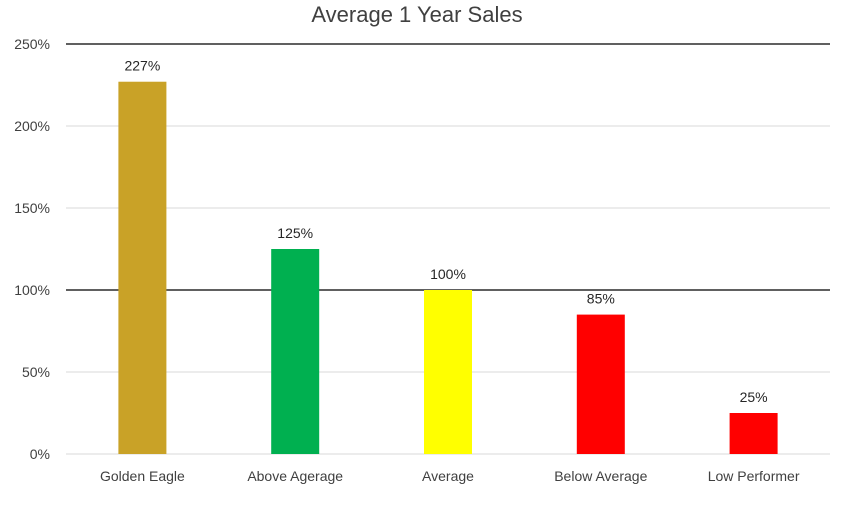 This screenshot has width=860, height=522. Describe the element at coordinates (295, 351) in the screenshot. I see `bar-above-agerage` at that location.